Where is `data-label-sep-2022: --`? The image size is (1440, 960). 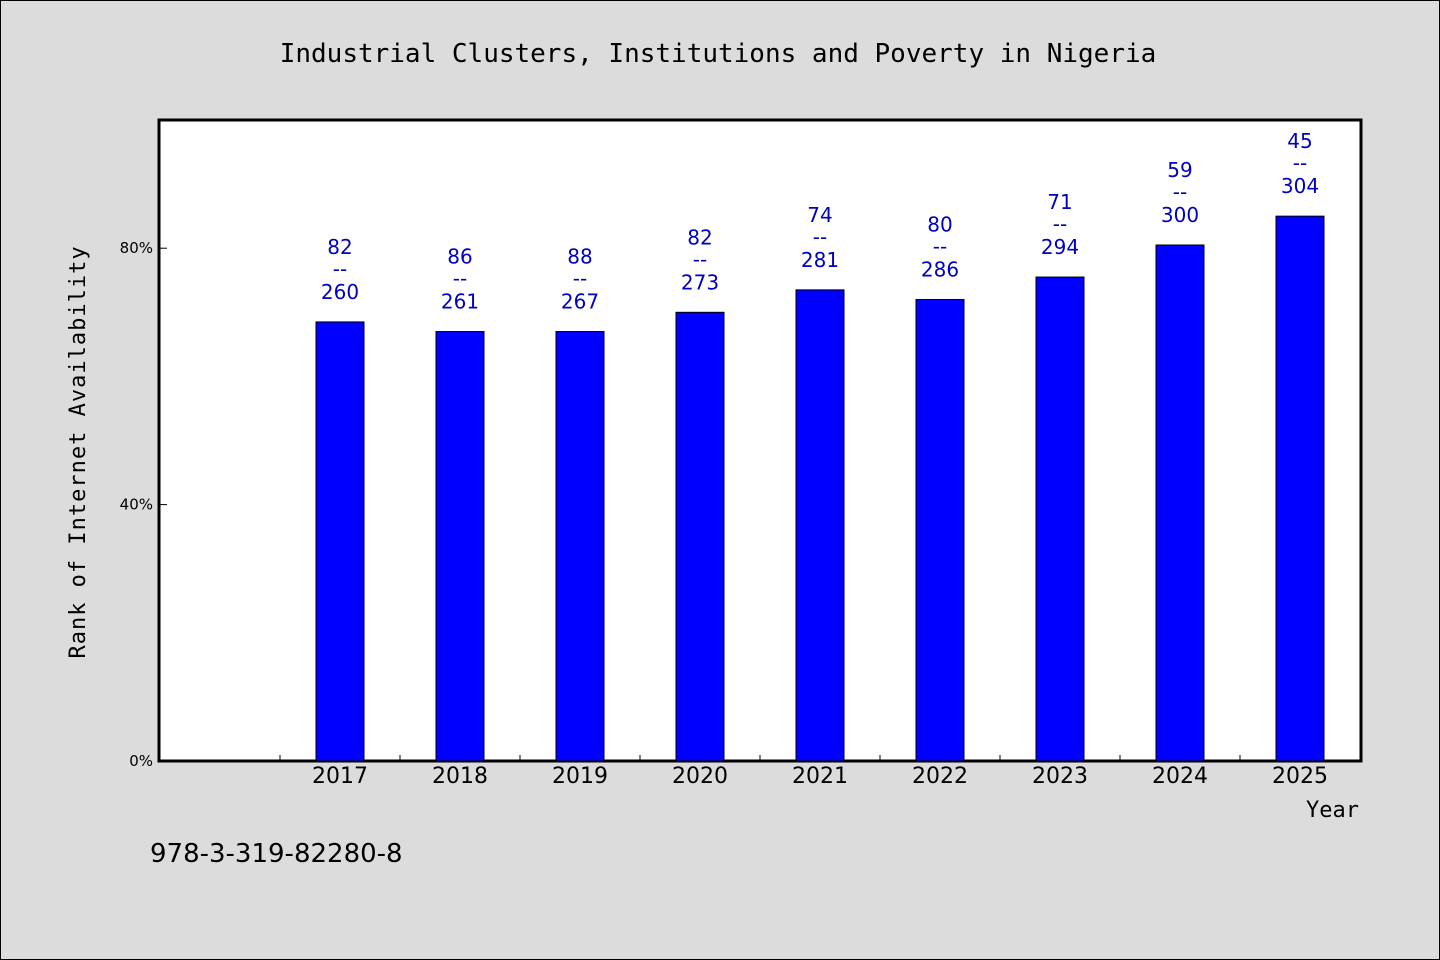 data-label-sep-2022: -- is located at coordinates (940, 246).